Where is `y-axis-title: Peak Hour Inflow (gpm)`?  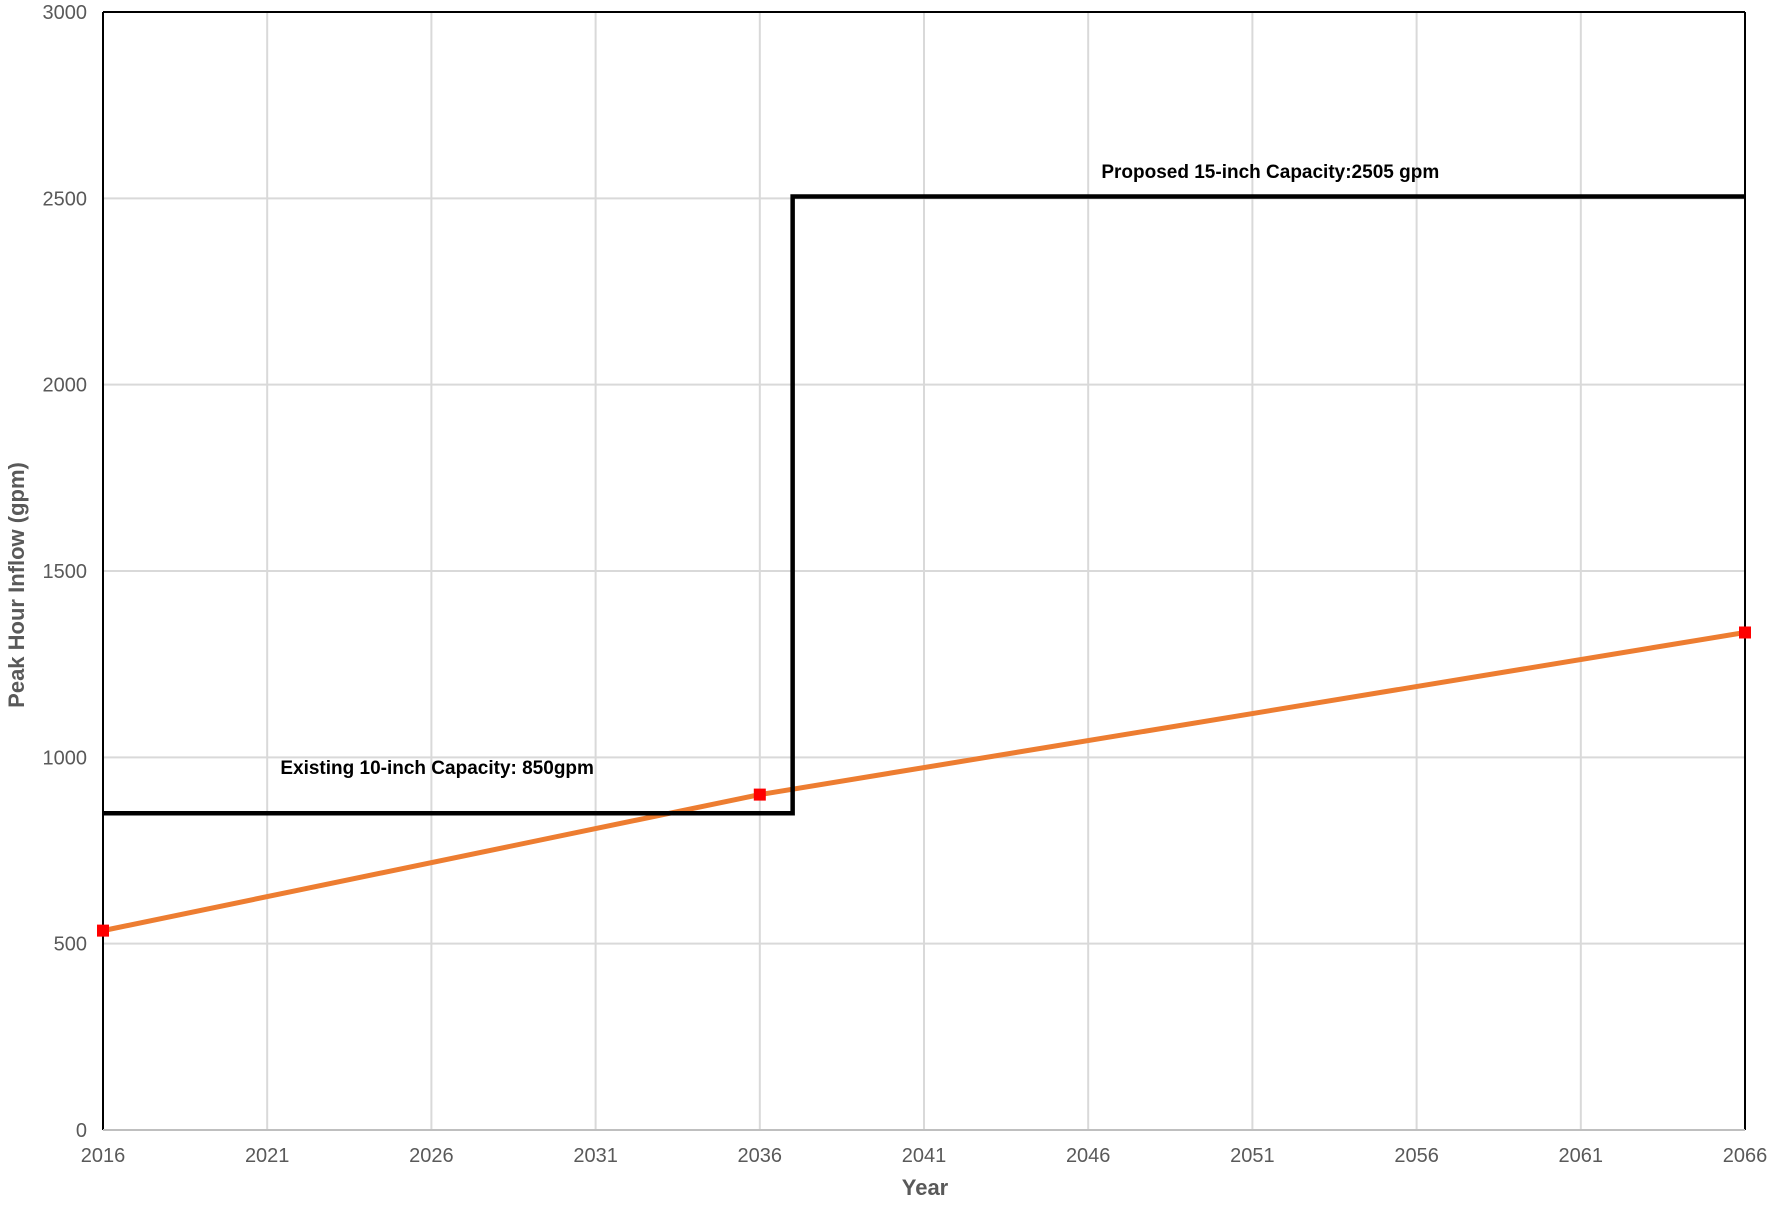 y-axis-title: Peak Hour Inflow (gpm) is located at coordinates (16, 585).